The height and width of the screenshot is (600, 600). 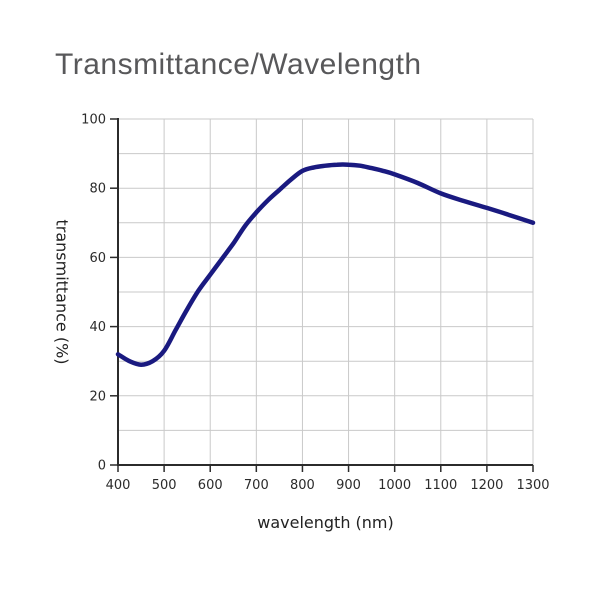 What do you see at coordinates (102, 466) in the screenshot?
I see `y-tick-label: 0` at bounding box center [102, 466].